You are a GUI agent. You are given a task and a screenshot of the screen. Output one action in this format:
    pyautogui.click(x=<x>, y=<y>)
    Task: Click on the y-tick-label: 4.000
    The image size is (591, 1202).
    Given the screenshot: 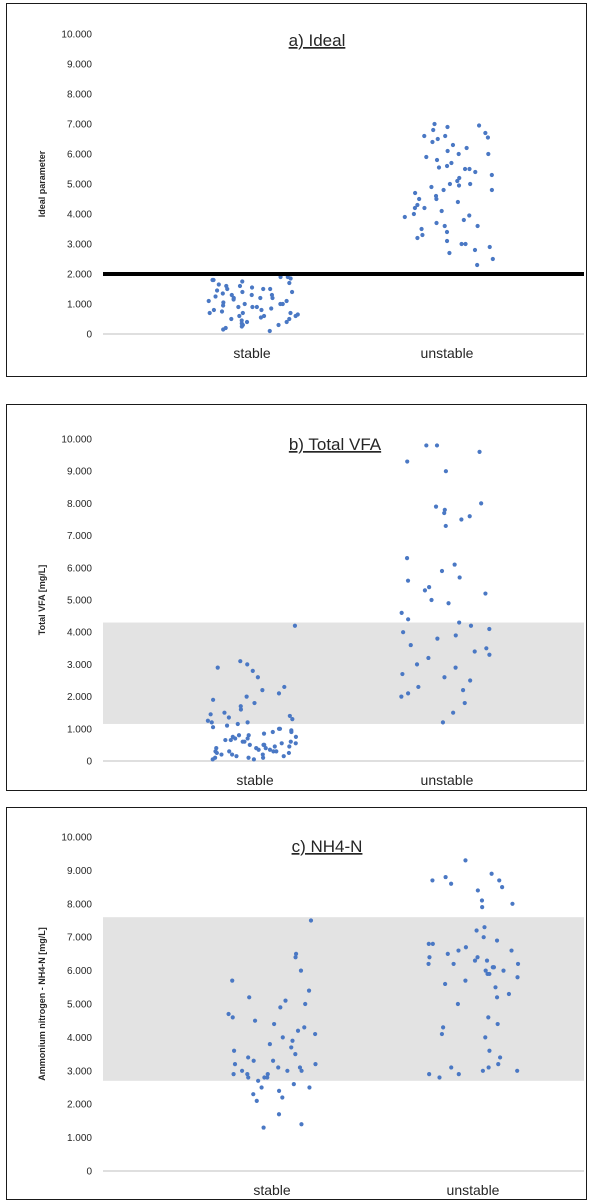 What is the action you would take?
    pyautogui.click(x=79, y=215)
    